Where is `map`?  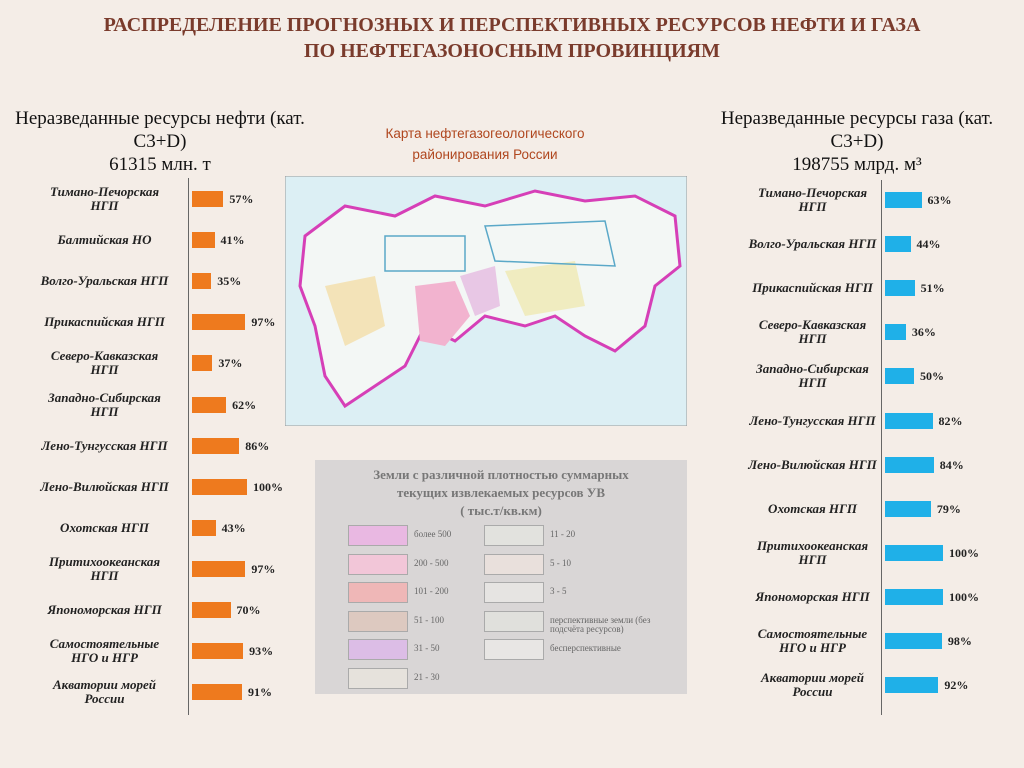 map is located at coordinates (486, 301).